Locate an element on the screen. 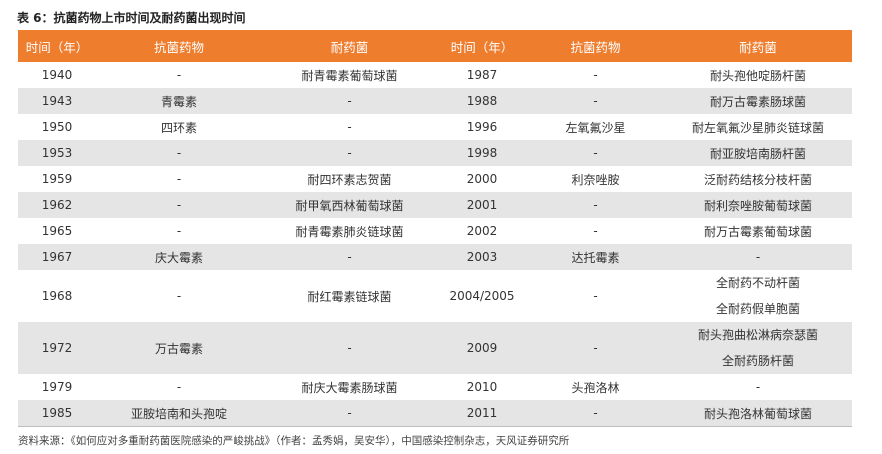 The height and width of the screenshot is (454, 882). cell-drug-1: 庆大霉素 is located at coordinates (179, 257).